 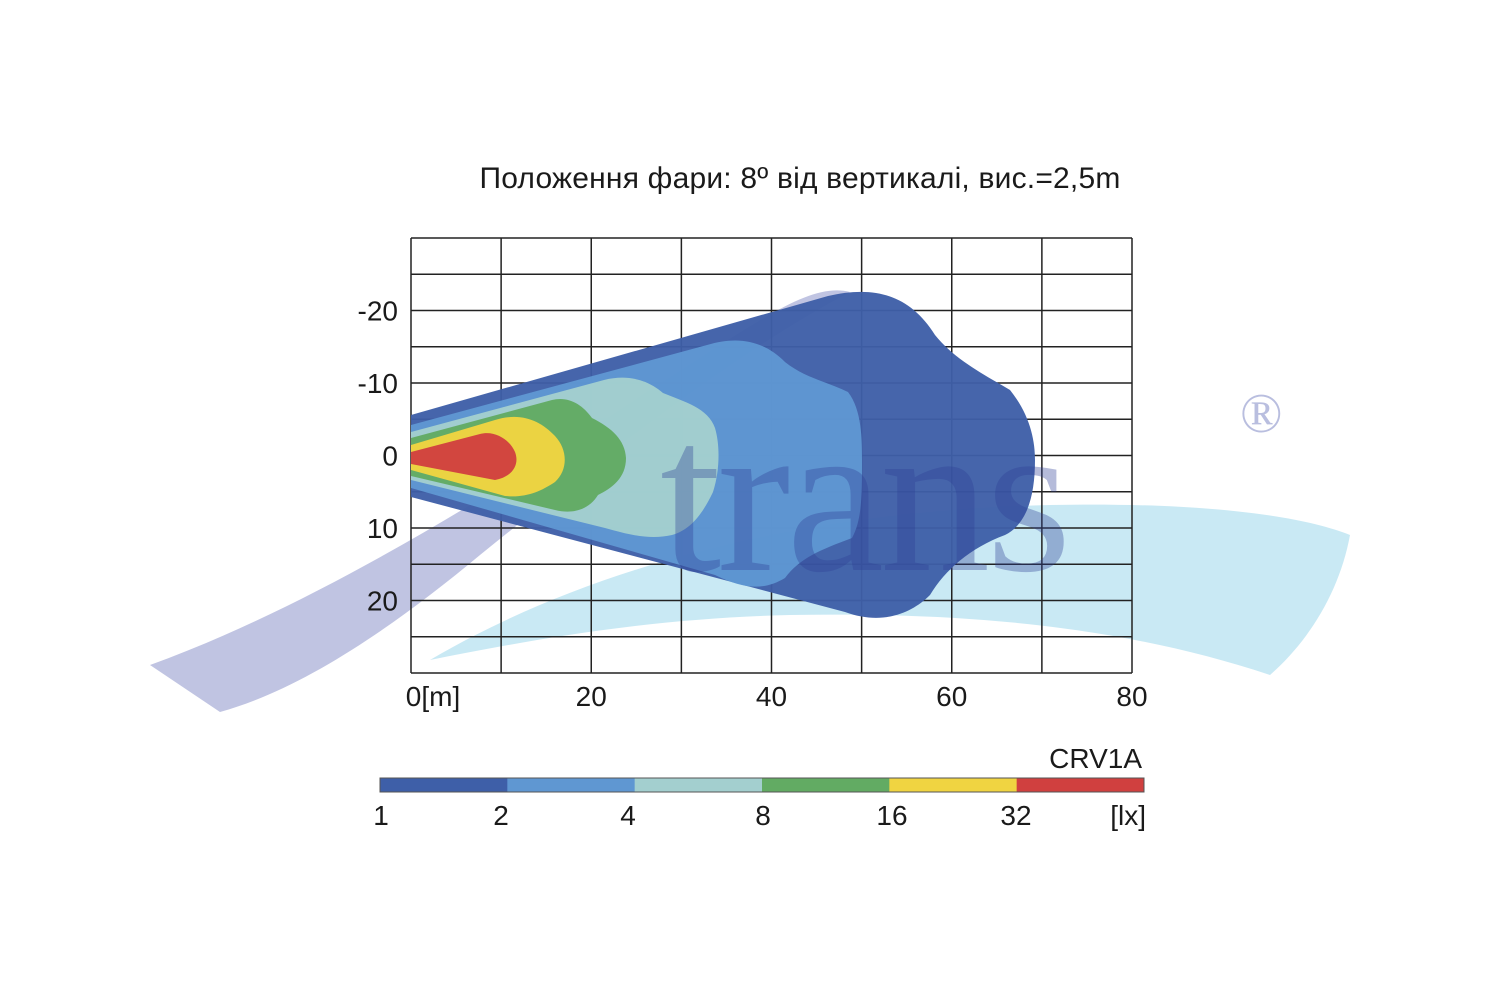 I want to click on x-tick-label: 20, so click(x=591, y=696).